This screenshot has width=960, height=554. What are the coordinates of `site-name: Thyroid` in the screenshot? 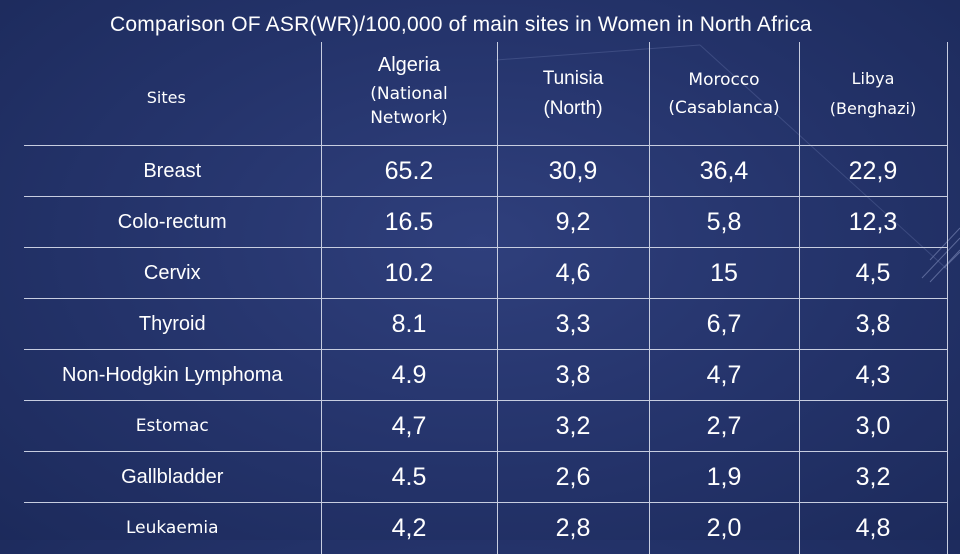 It's located at (173, 324).